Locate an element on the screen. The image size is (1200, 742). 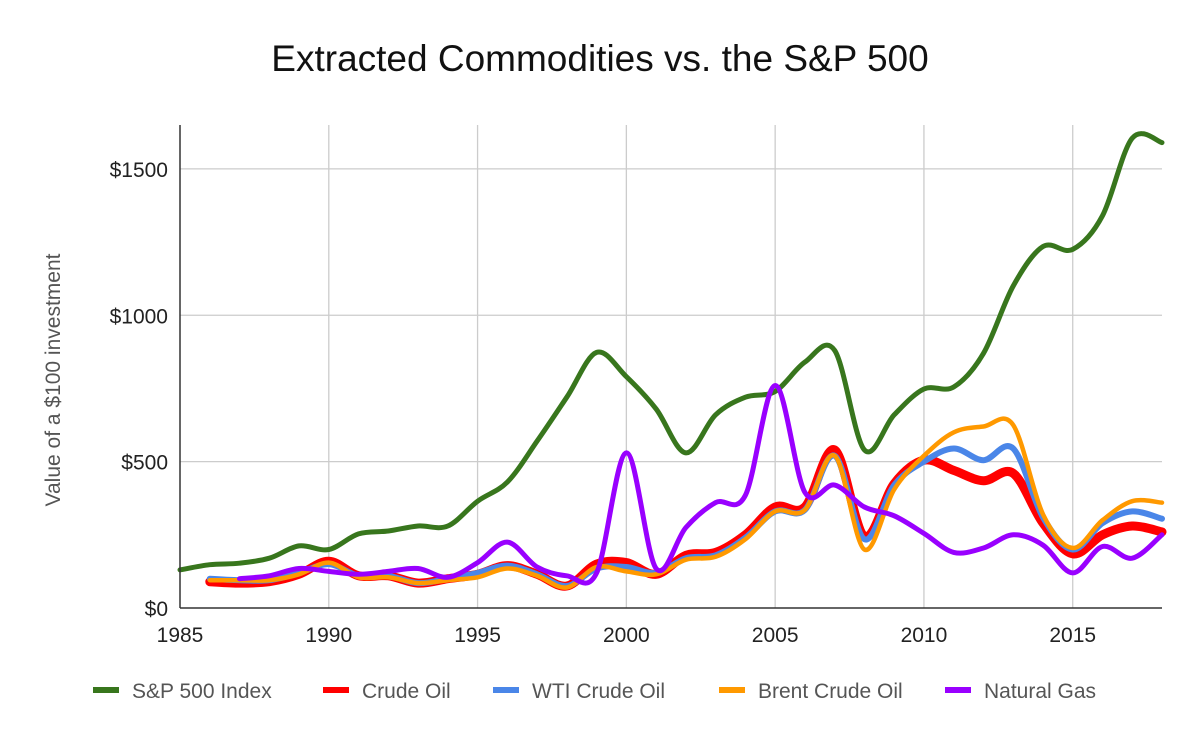
legend-label: Crude Oil is located at coordinates (406, 691).